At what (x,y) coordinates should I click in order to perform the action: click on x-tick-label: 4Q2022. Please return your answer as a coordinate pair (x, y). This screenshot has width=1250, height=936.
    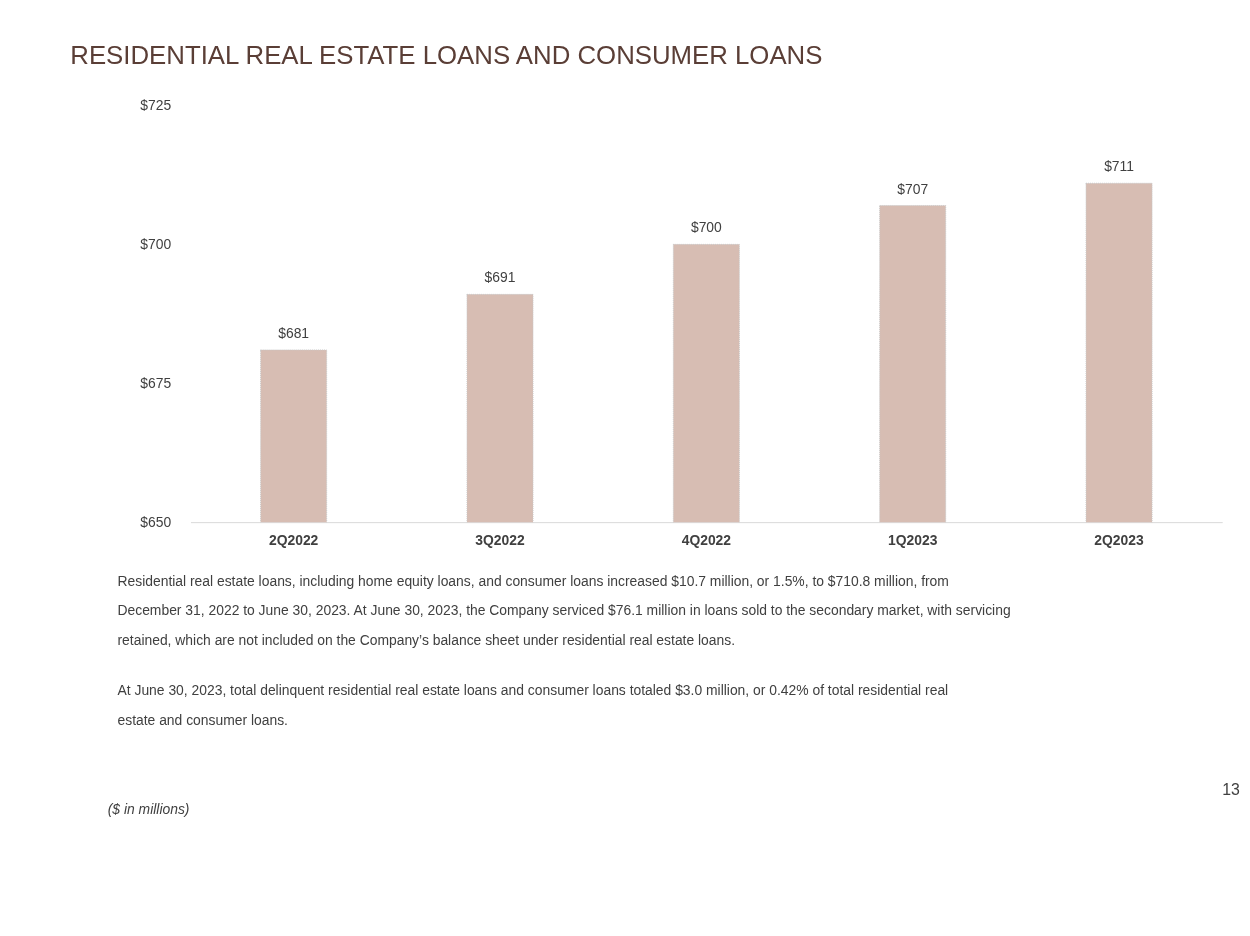
    Looking at the image, I should click on (706, 540).